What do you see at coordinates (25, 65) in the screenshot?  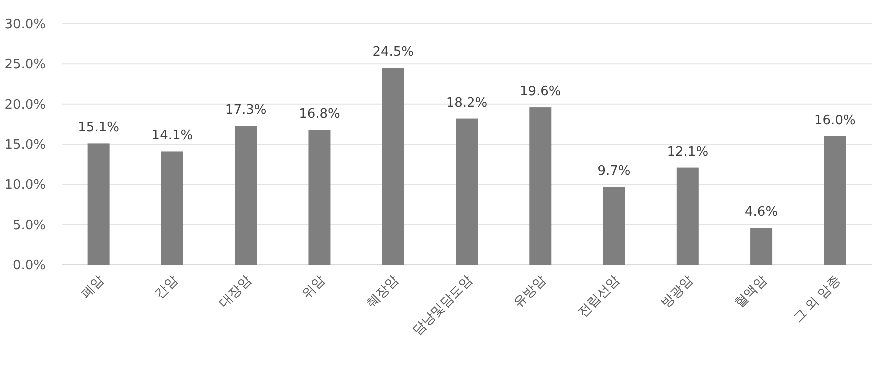 I see `y-tick-label: 25.0%` at bounding box center [25, 65].